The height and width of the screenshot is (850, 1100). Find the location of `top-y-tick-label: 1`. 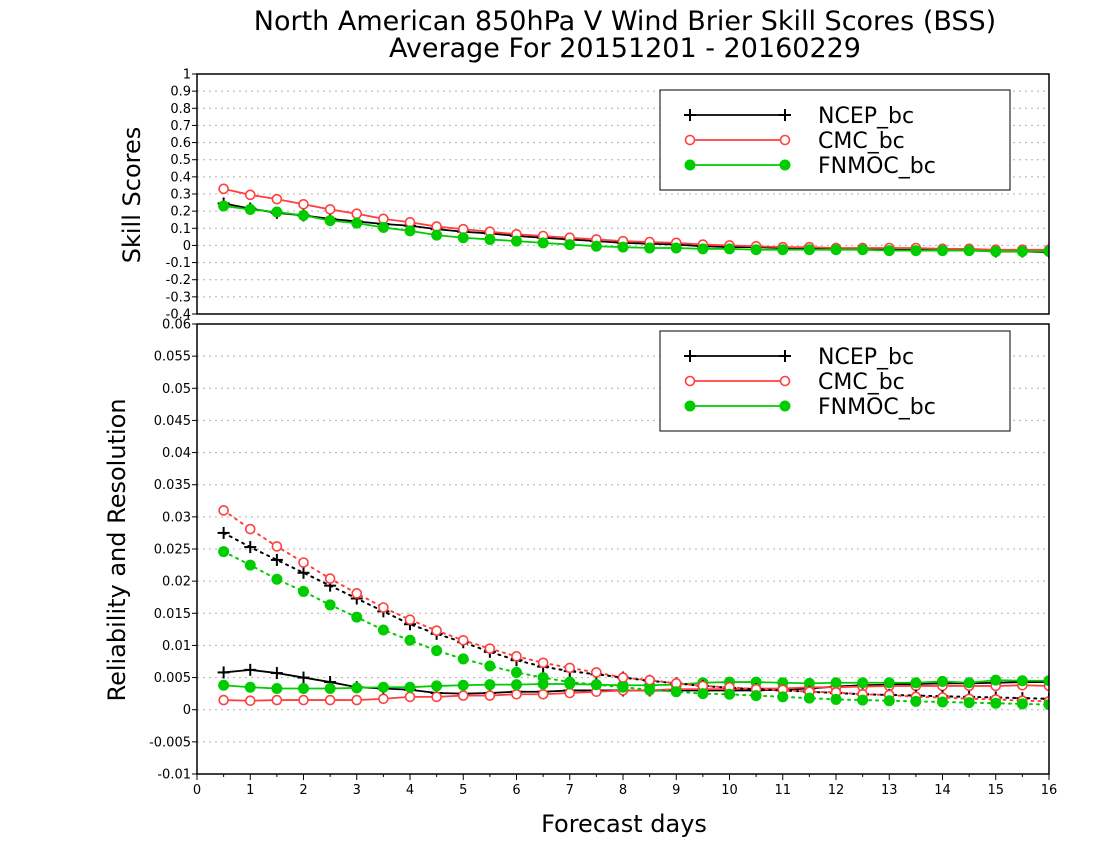

top-y-tick-label: 1 is located at coordinates (187, 75).